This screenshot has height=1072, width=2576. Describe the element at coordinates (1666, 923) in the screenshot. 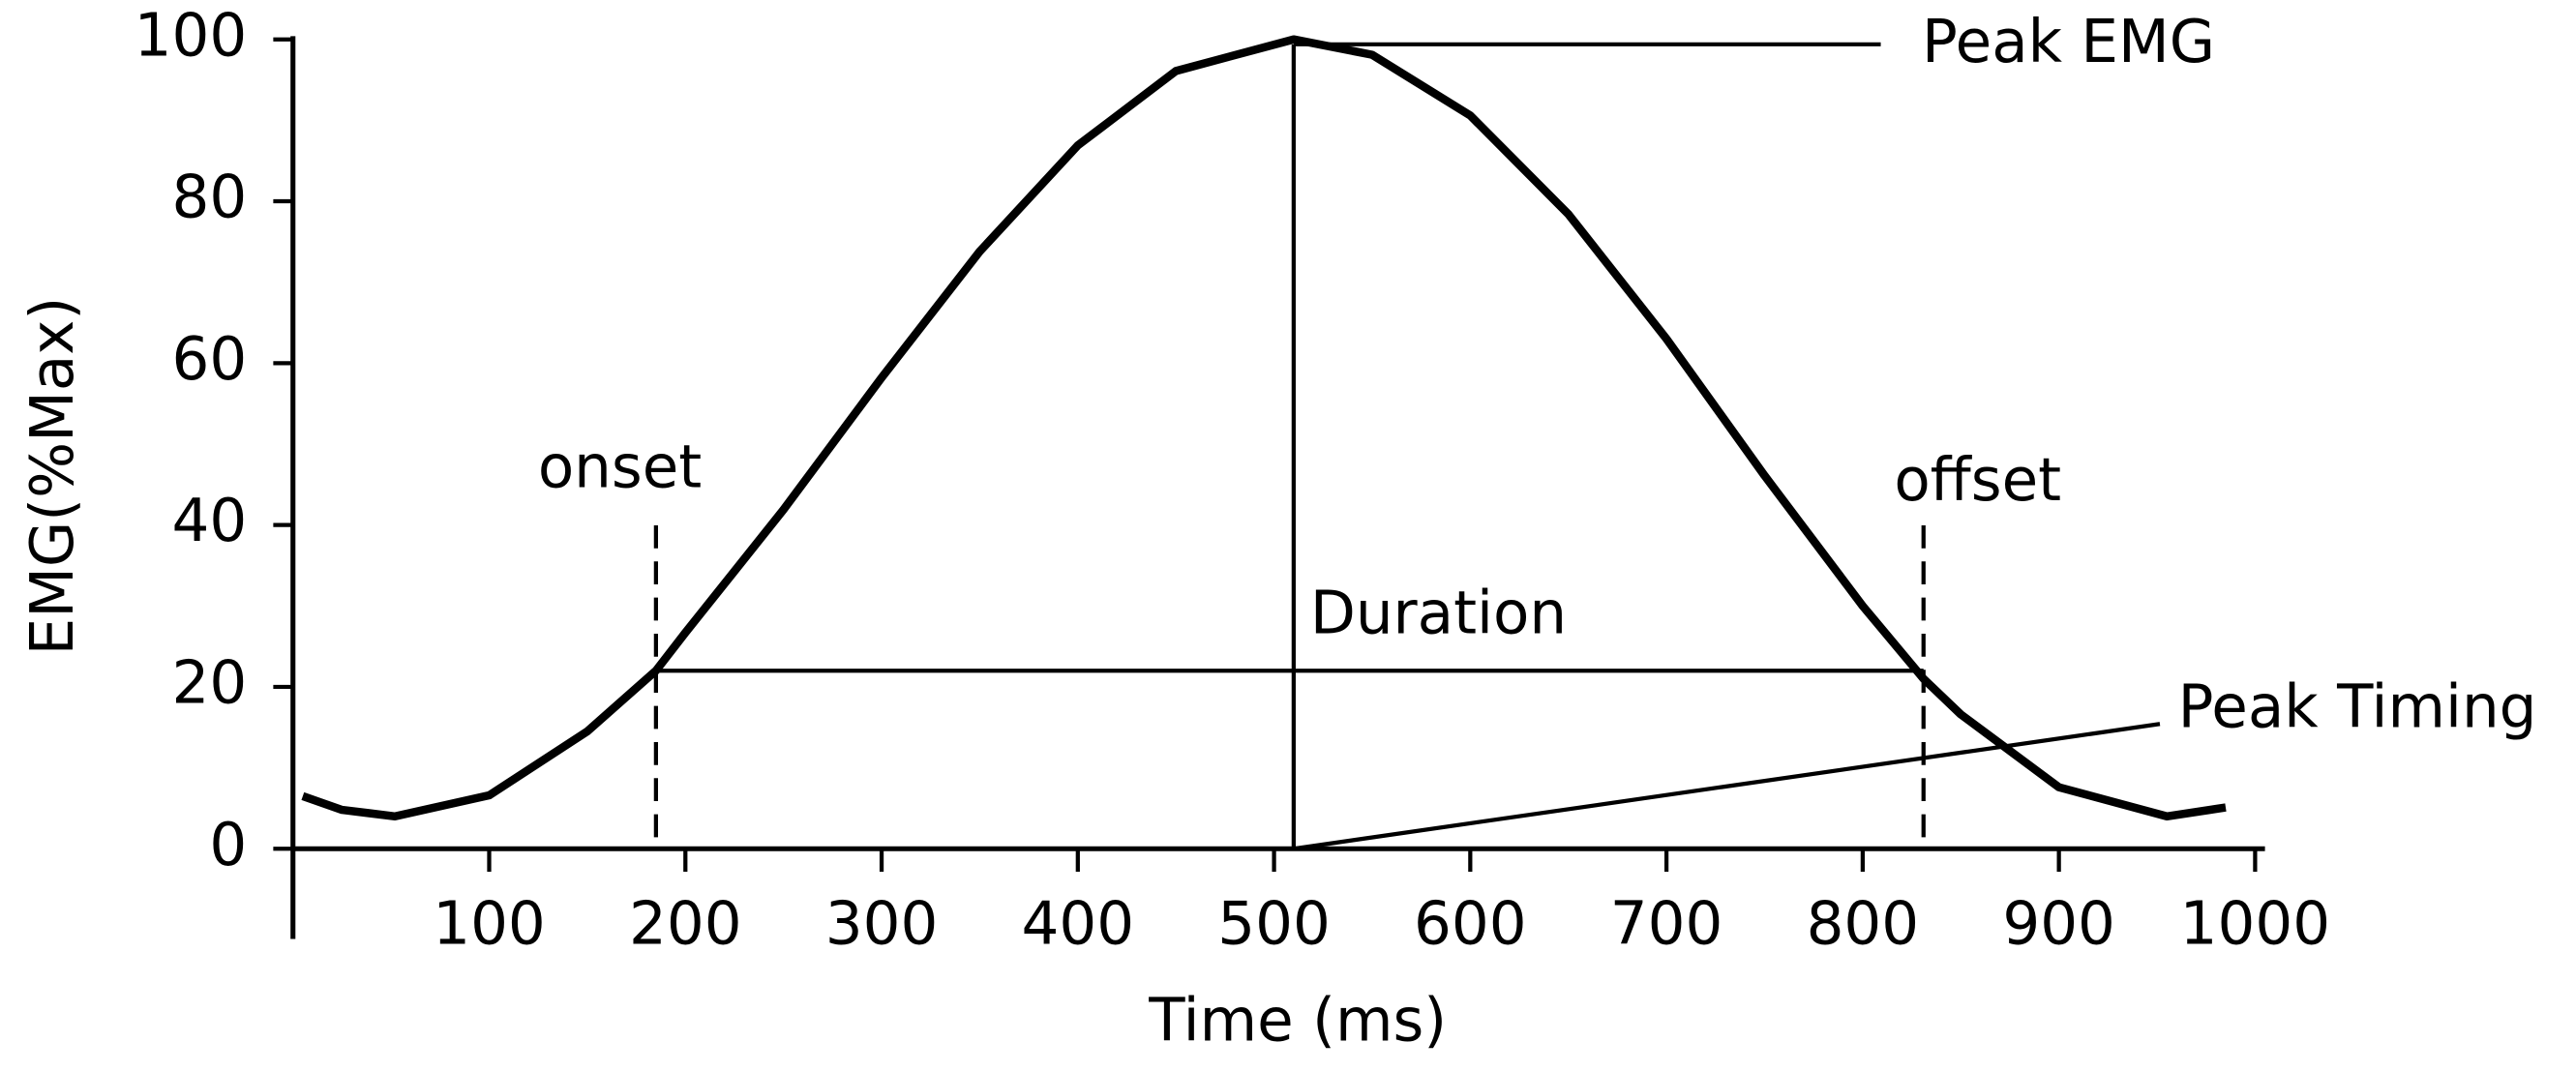

I see `x-tick-label: 700` at that location.